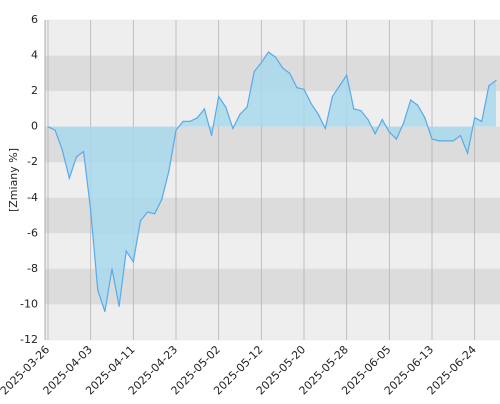 The image size is (500, 404). Describe the element at coordinates (34, 19) in the screenshot. I see `y-tick-label: 6` at that location.